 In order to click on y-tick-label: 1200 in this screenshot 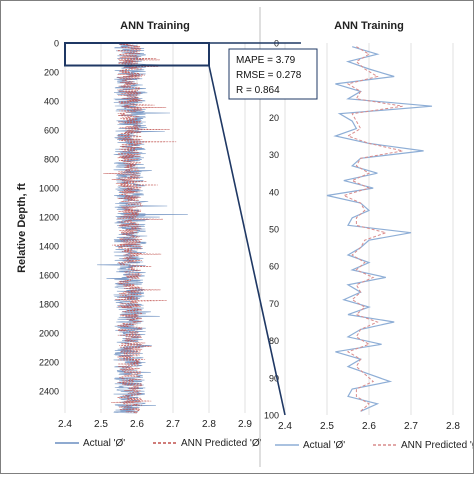, I will do `click(49, 218)`.